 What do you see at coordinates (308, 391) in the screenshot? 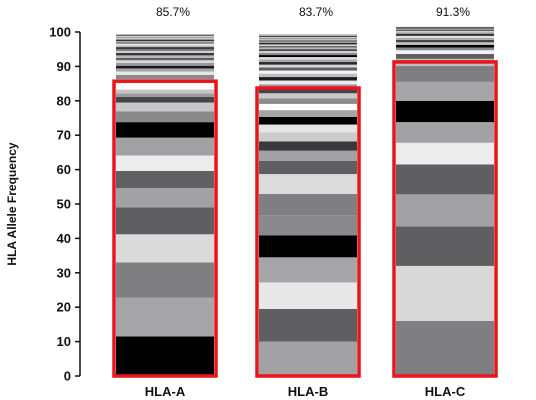
I see `x-tick-label-hla-b: HLA-B` at bounding box center [308, 391].